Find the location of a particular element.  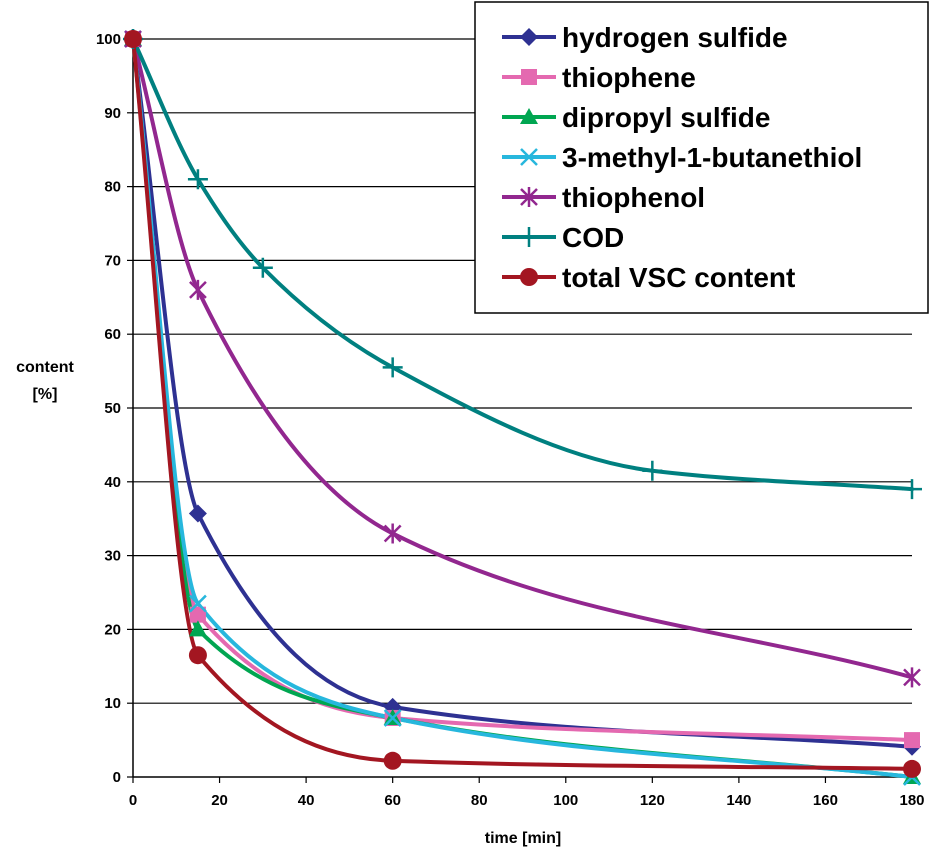

legend-label-thiophenol: thiophenol is located at coordinates (633, 197).